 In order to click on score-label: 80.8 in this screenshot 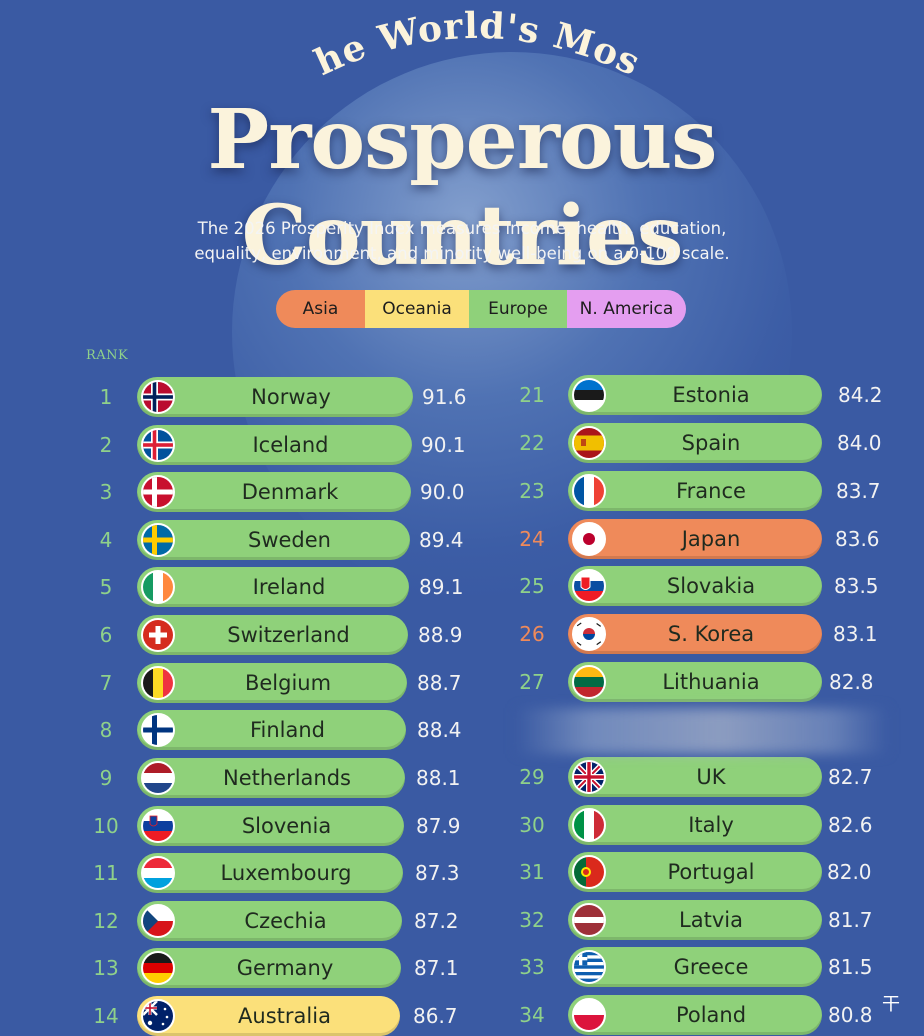, I will do `click(850, 1015)`.